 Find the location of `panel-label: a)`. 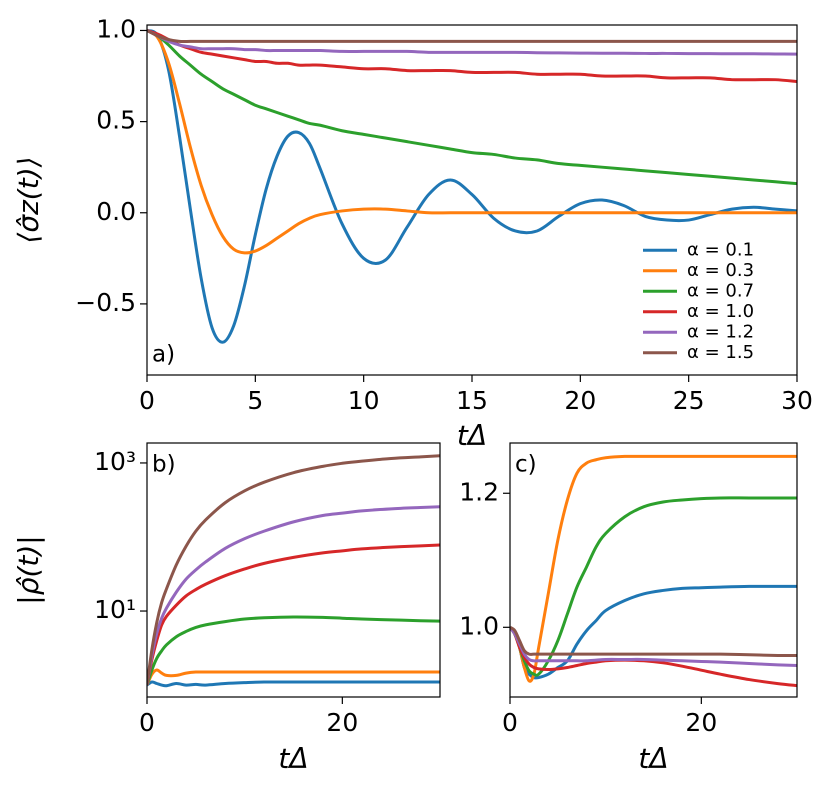

panel-label: a) is located at coordinates (163, 355).